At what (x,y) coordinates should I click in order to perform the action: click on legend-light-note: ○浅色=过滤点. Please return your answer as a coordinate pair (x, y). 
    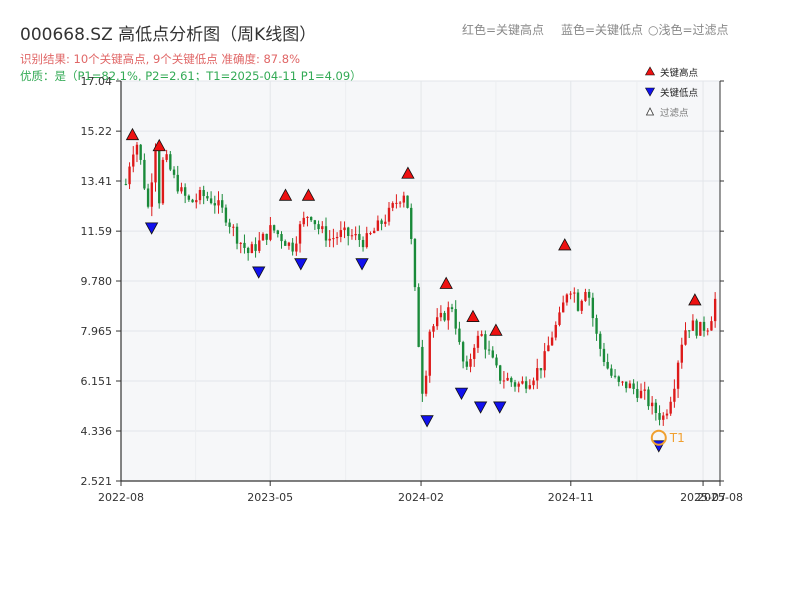
    Looking at the image, I should click on (688, 30).